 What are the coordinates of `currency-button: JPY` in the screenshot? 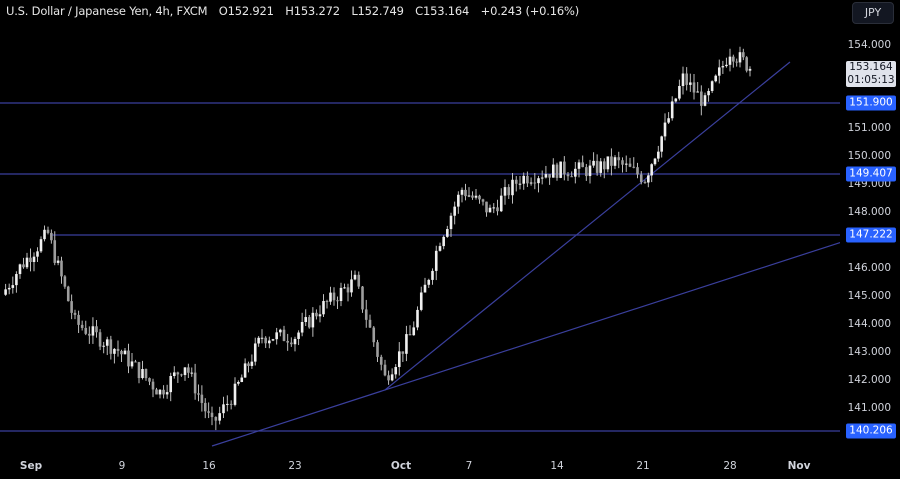 It's located at (873, 13).